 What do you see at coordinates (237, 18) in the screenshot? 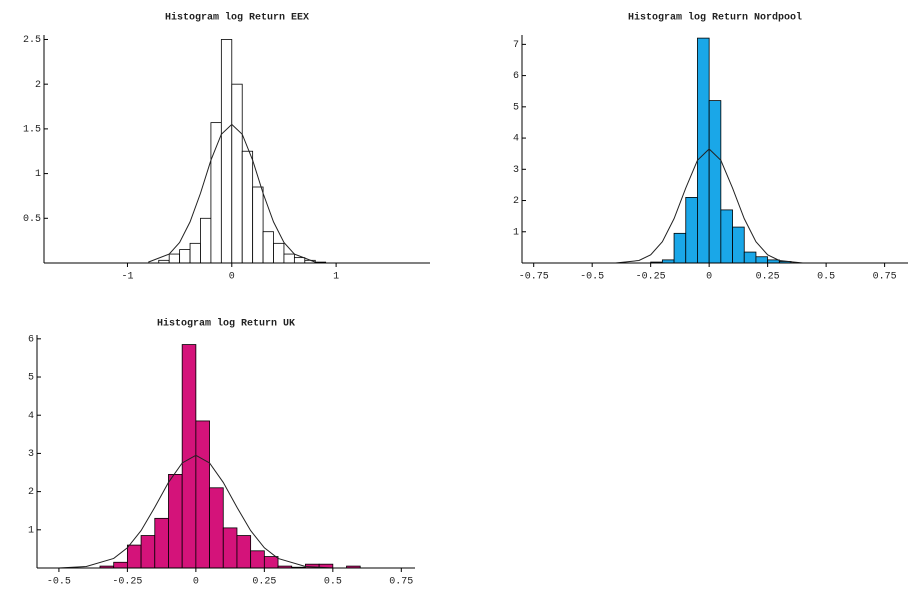
I see `chart-title: Histogram log Return EEX` at bounding box center [237, 18].